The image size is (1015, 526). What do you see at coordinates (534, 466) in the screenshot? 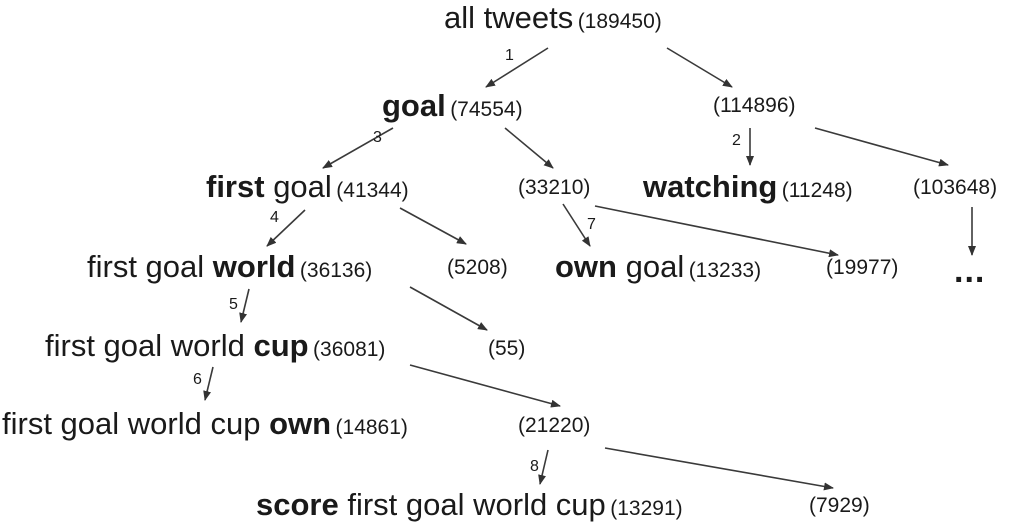
I see `step-label-8: 8` at bounding box center [534, 466].